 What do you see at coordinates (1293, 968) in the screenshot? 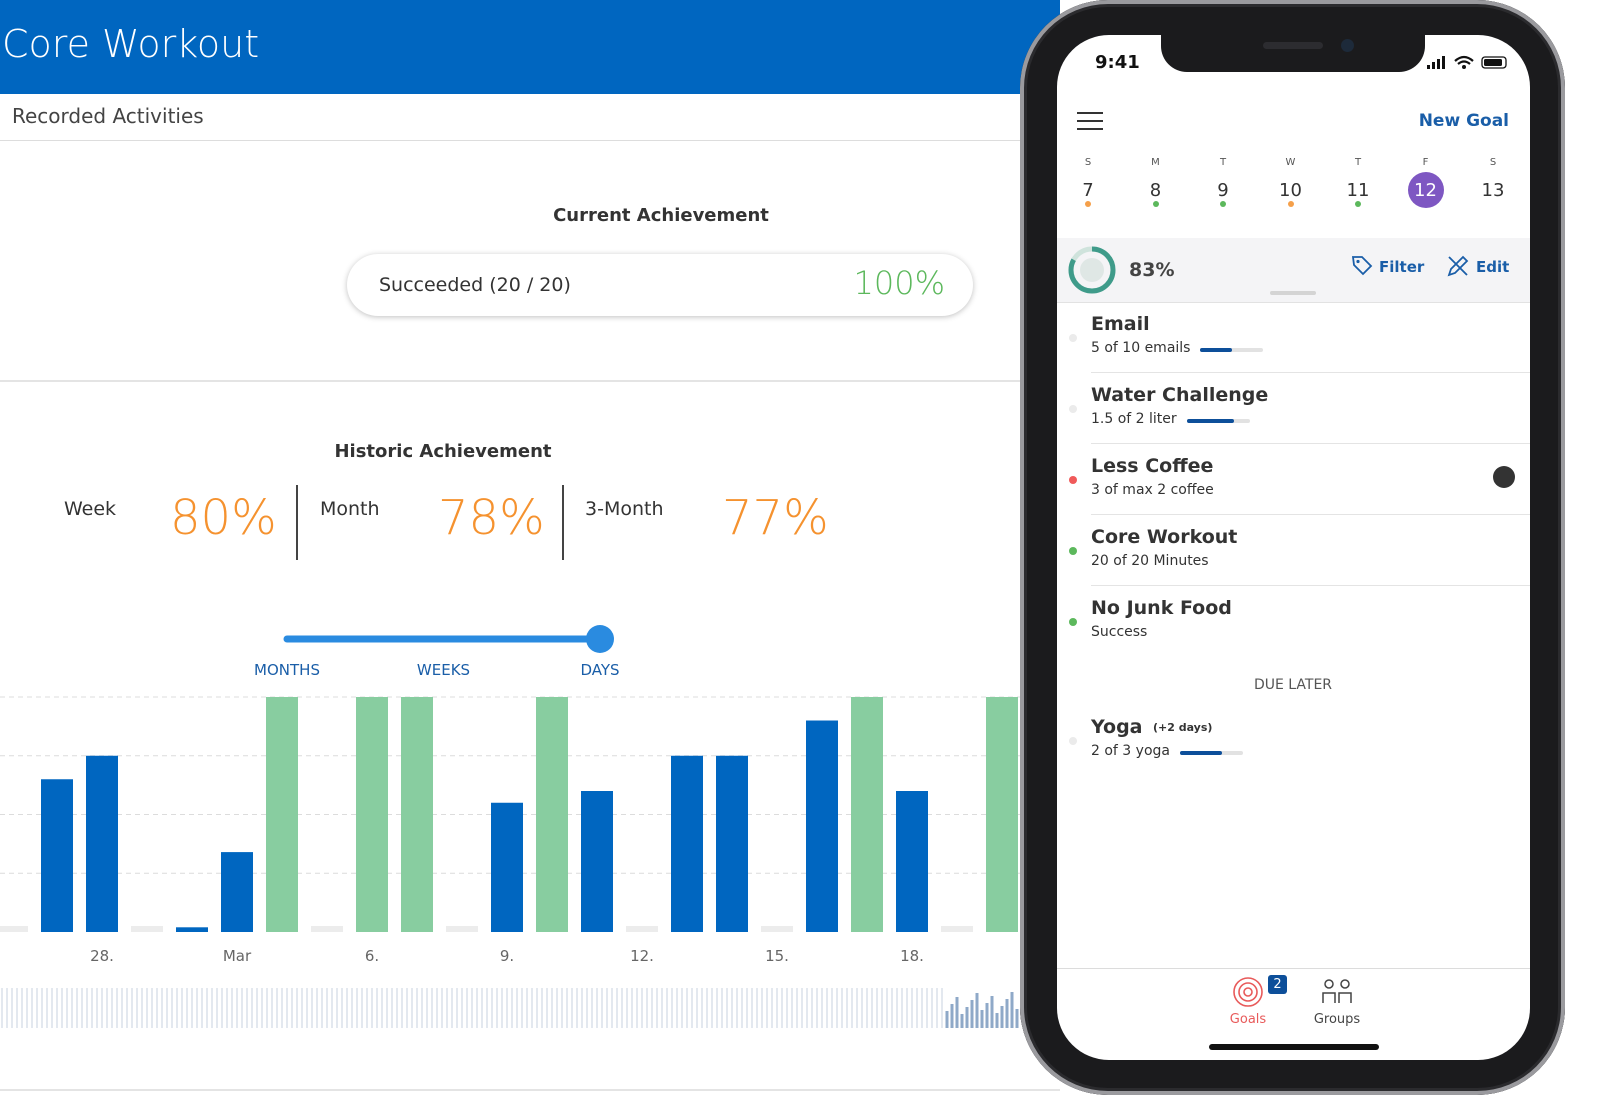
I see `tabbar-divider` at bounding box center [1293, 968].